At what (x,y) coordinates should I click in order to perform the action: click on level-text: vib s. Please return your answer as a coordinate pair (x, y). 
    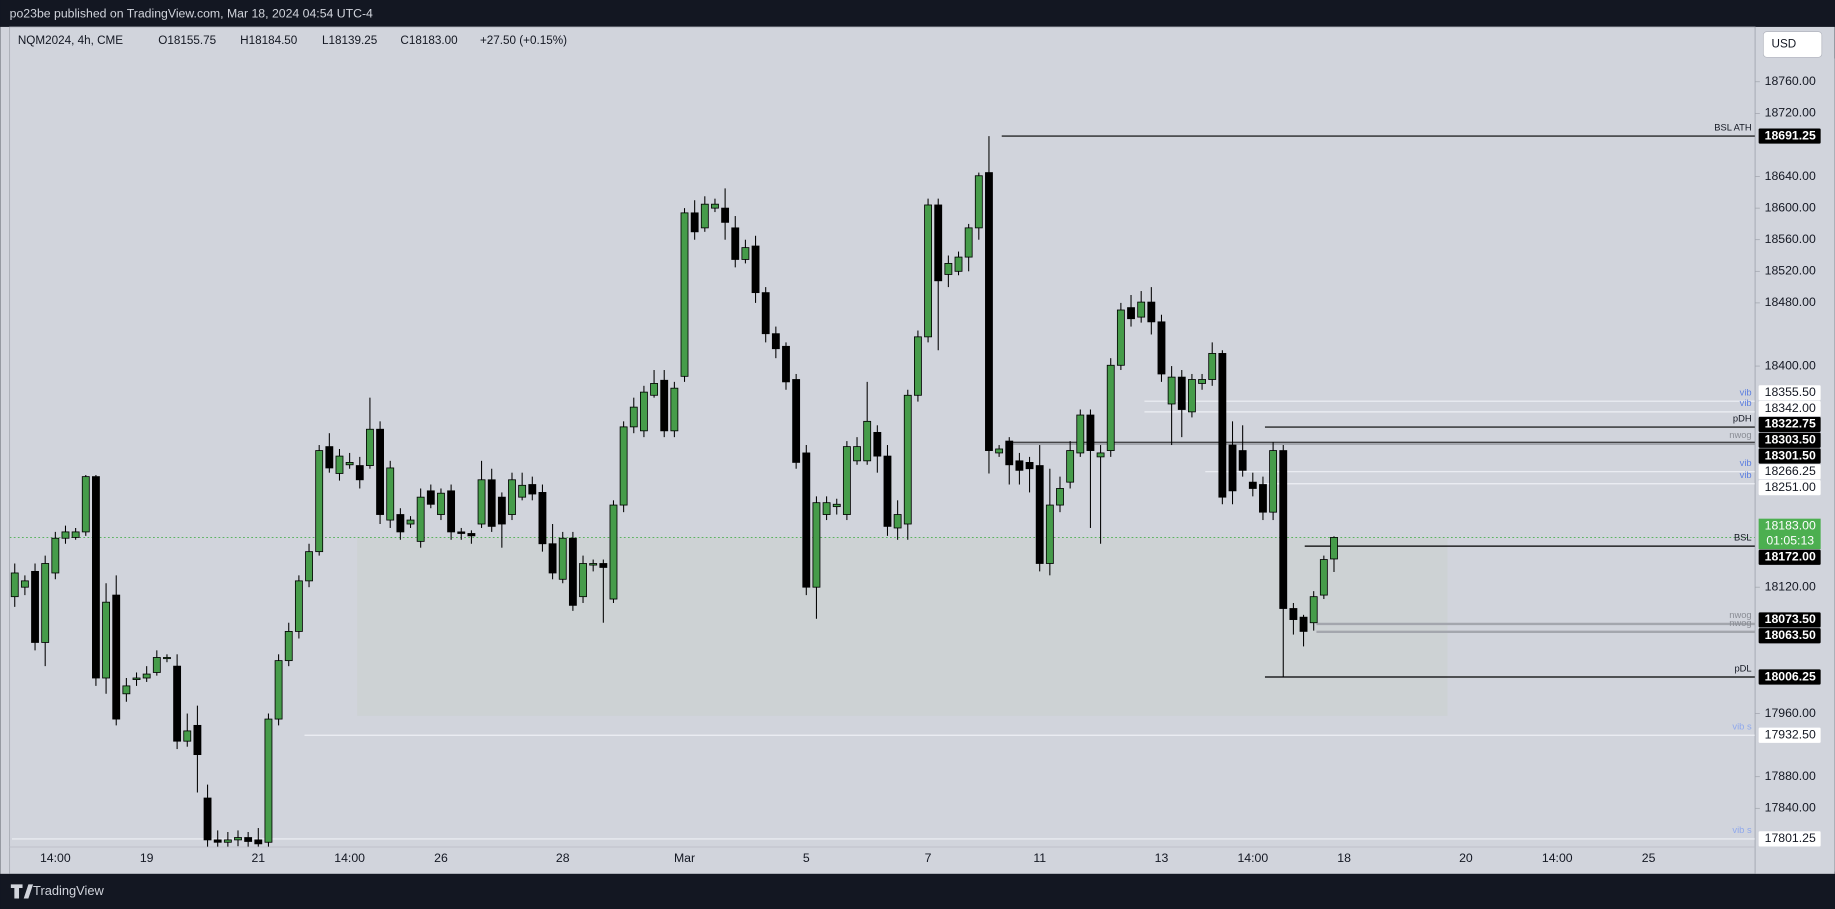
    Looking at the image, I should click on (1742, 830).